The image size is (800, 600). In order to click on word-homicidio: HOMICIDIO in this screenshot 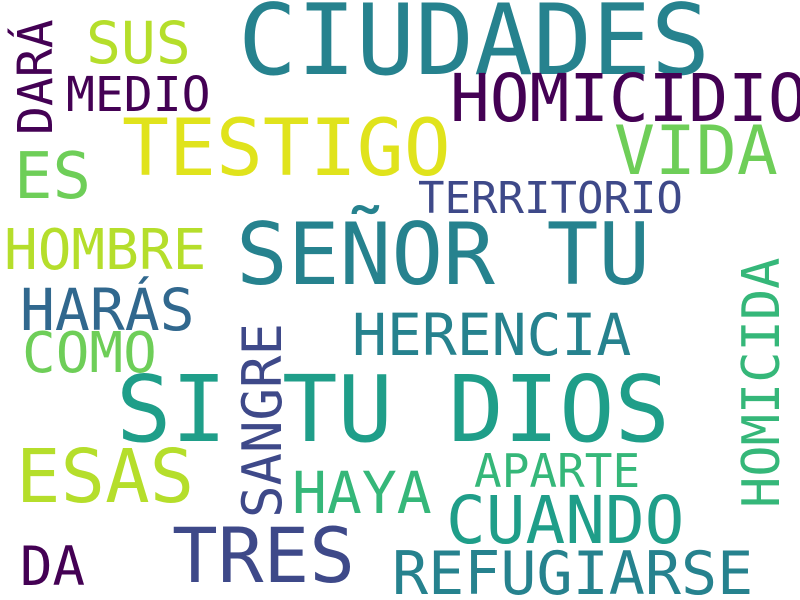, I will do `click(625, 98)`.